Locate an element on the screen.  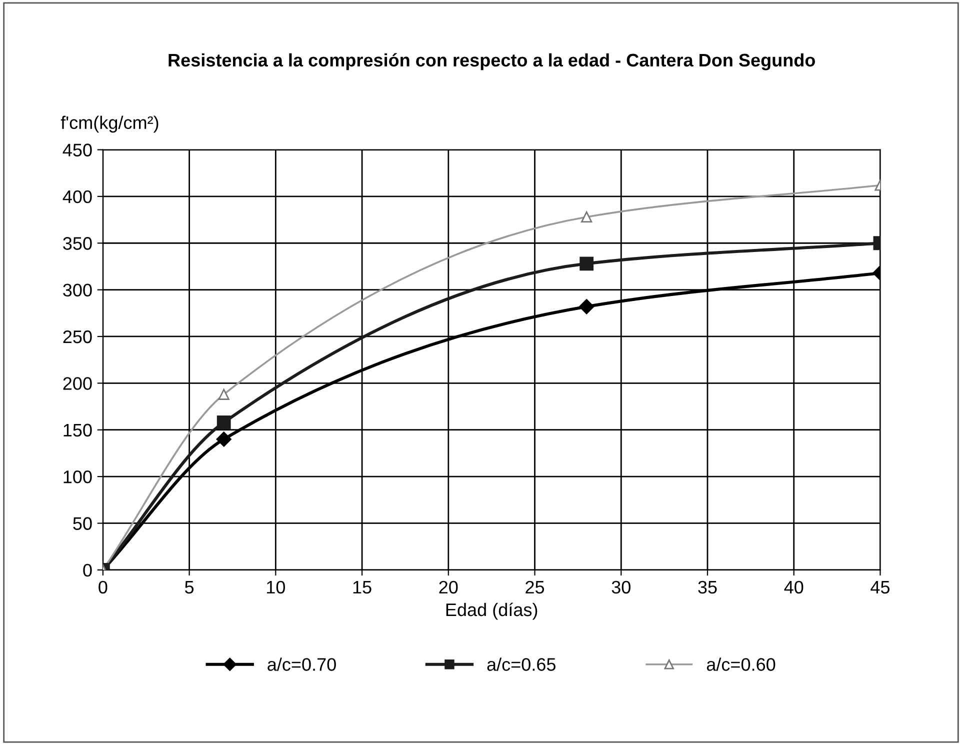
x-tick-label: 5 is located at coordinates (189, 587).